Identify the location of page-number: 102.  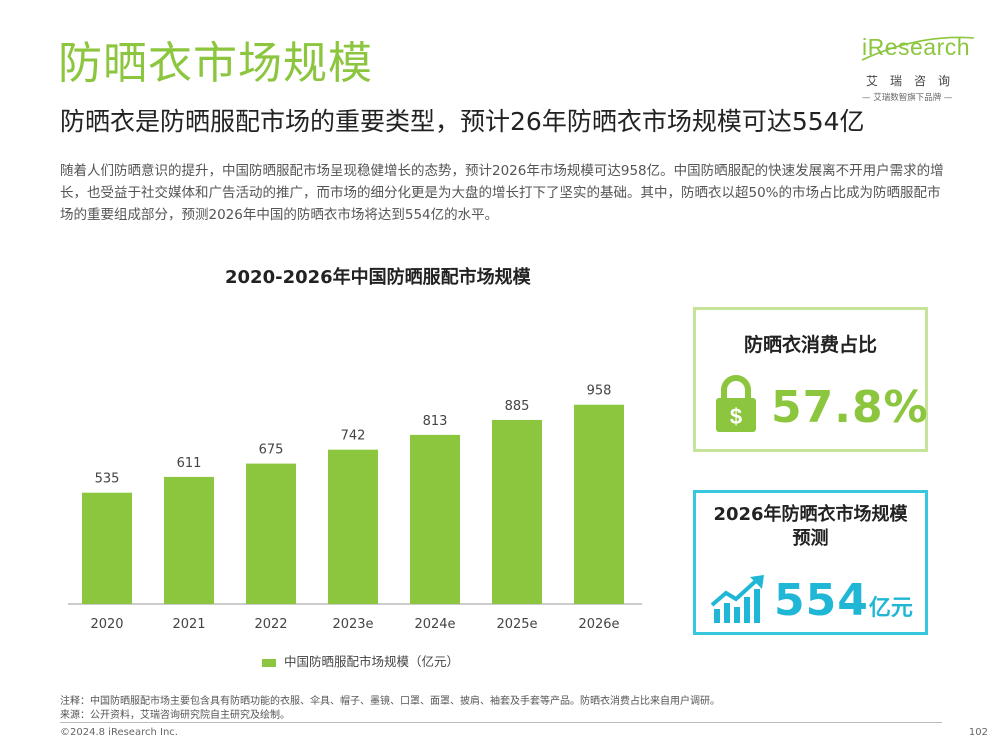
(978, 732).